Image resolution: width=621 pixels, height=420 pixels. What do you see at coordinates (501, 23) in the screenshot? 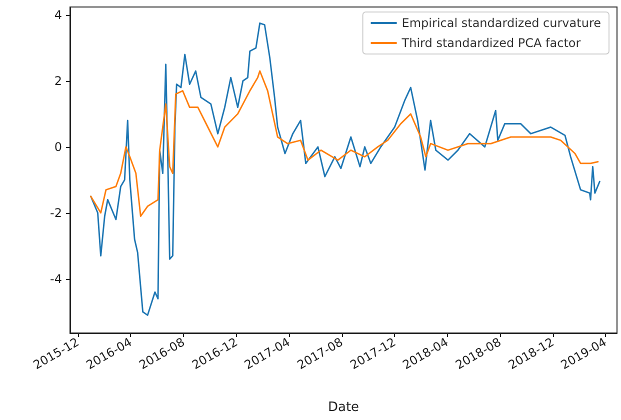
I see `legend-label: Empirical standardized curvature` at bounding box center [501, 23].